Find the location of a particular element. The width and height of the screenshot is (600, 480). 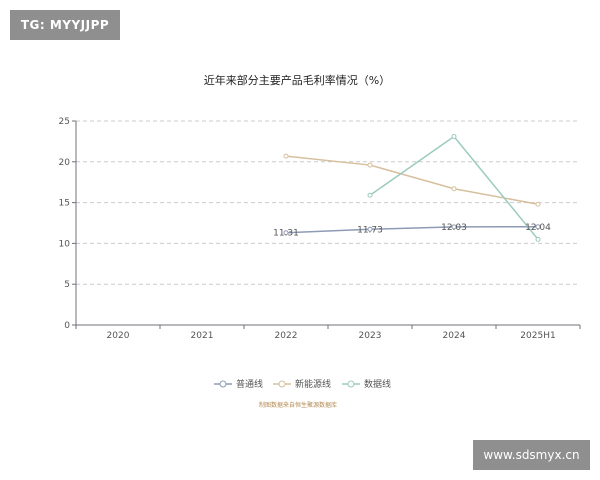

data-label: 11.31 is located at coordinates (286, 234).